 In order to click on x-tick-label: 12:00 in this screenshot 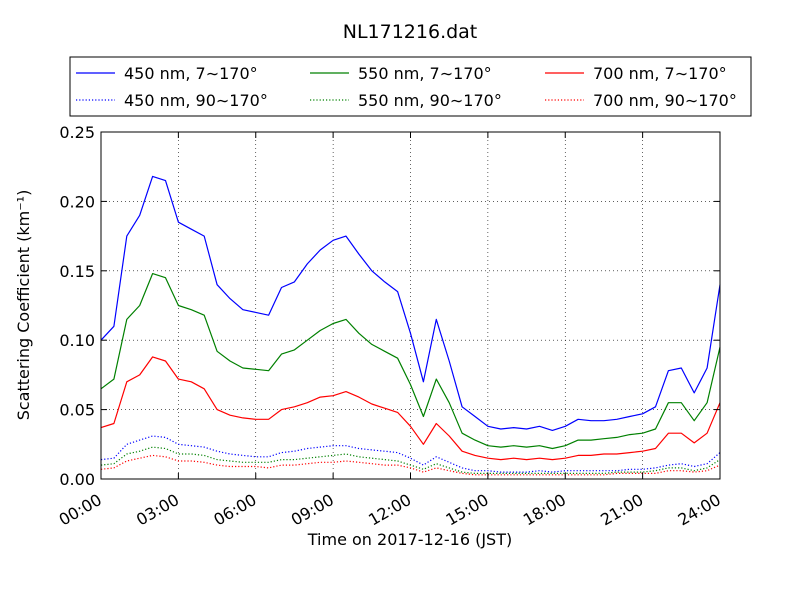, I will do `click(389, 510)`.